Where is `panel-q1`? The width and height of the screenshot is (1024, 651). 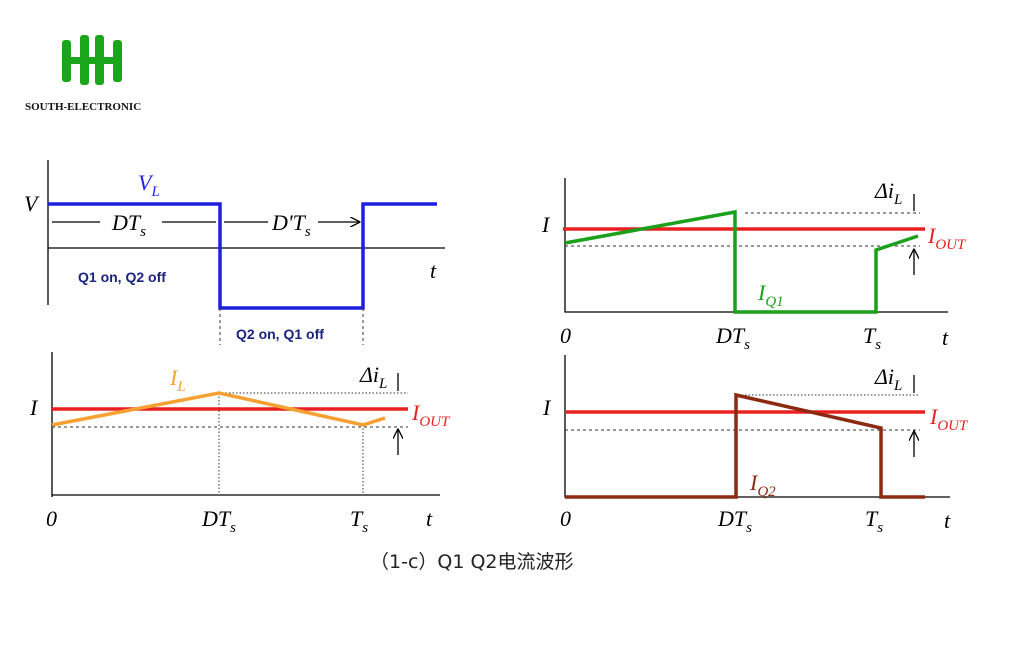 panel-q1 is located at coordinates (755, 246).